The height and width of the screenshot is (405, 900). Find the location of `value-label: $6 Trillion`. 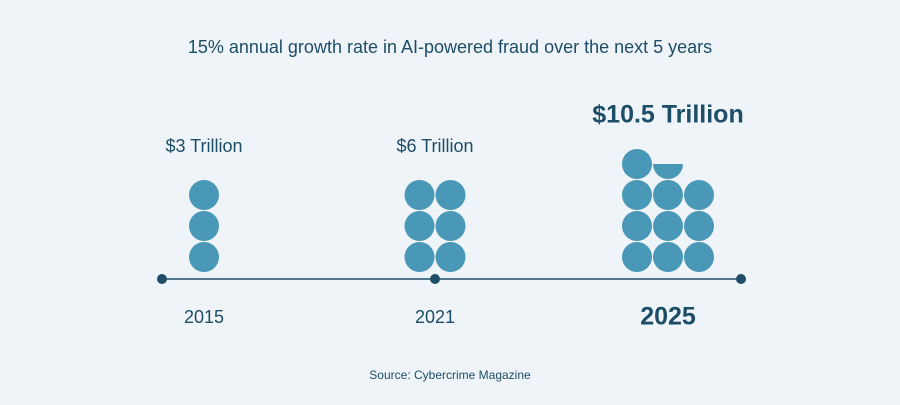

value-label: $6 Trillion is located at coordinates (434, 146).